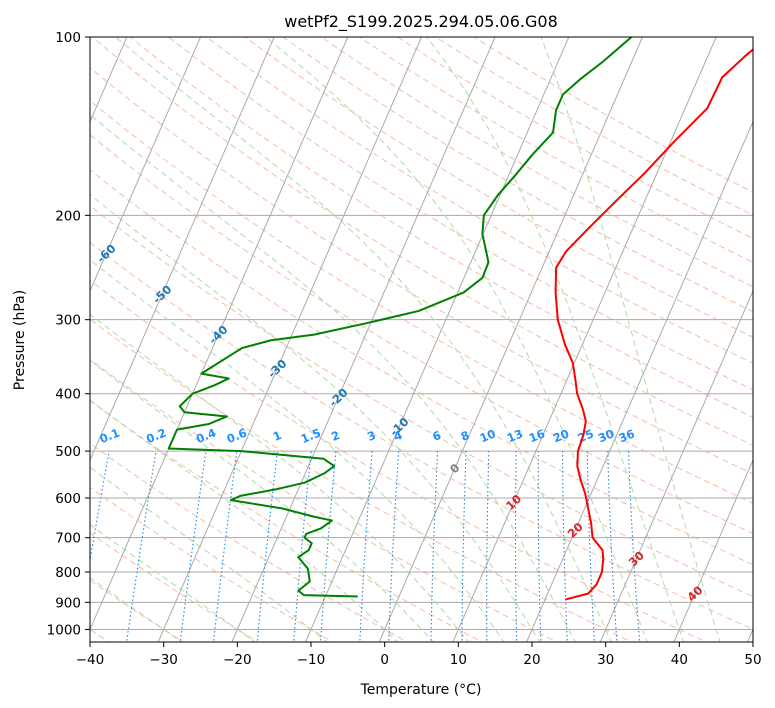 The height and width of the screenshot is (708, 775). I want to click on x-tick-label: 20, so click(531, 660).